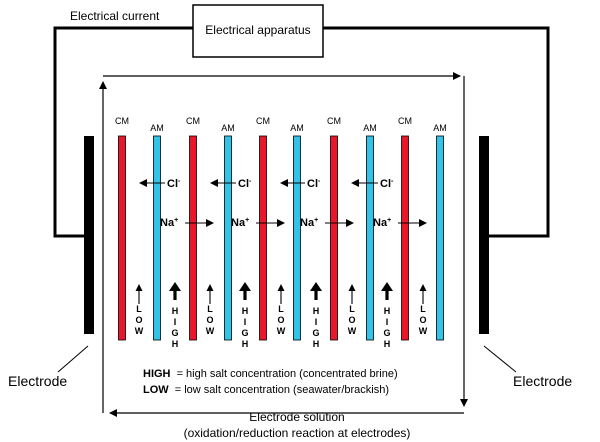 Image resolution: width=600 pixels, height=442 pixels. What do you see at coordinates (73, 359) in the screenshot?
I see `electrode-left-pointer` at bounding box center [73, 359].